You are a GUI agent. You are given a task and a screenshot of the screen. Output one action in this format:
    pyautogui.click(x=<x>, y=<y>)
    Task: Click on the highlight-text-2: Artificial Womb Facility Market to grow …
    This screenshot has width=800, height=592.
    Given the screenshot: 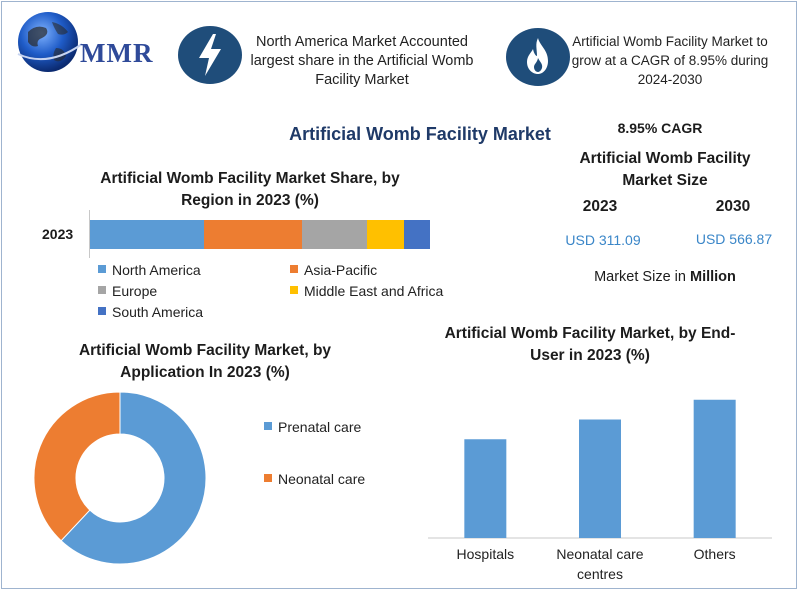 What is the action you would take?
    pyautogui.click(x=670, y=60)
    